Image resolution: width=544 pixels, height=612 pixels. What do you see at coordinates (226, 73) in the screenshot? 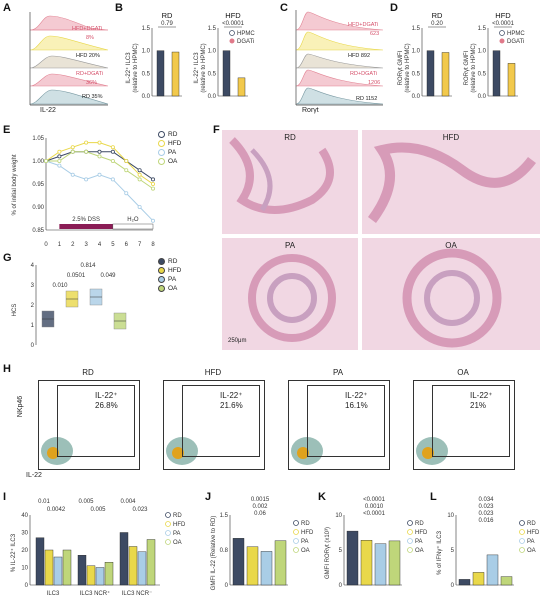
I see `b-hfd-bar-hpmc` at bounding box center [226, 73].